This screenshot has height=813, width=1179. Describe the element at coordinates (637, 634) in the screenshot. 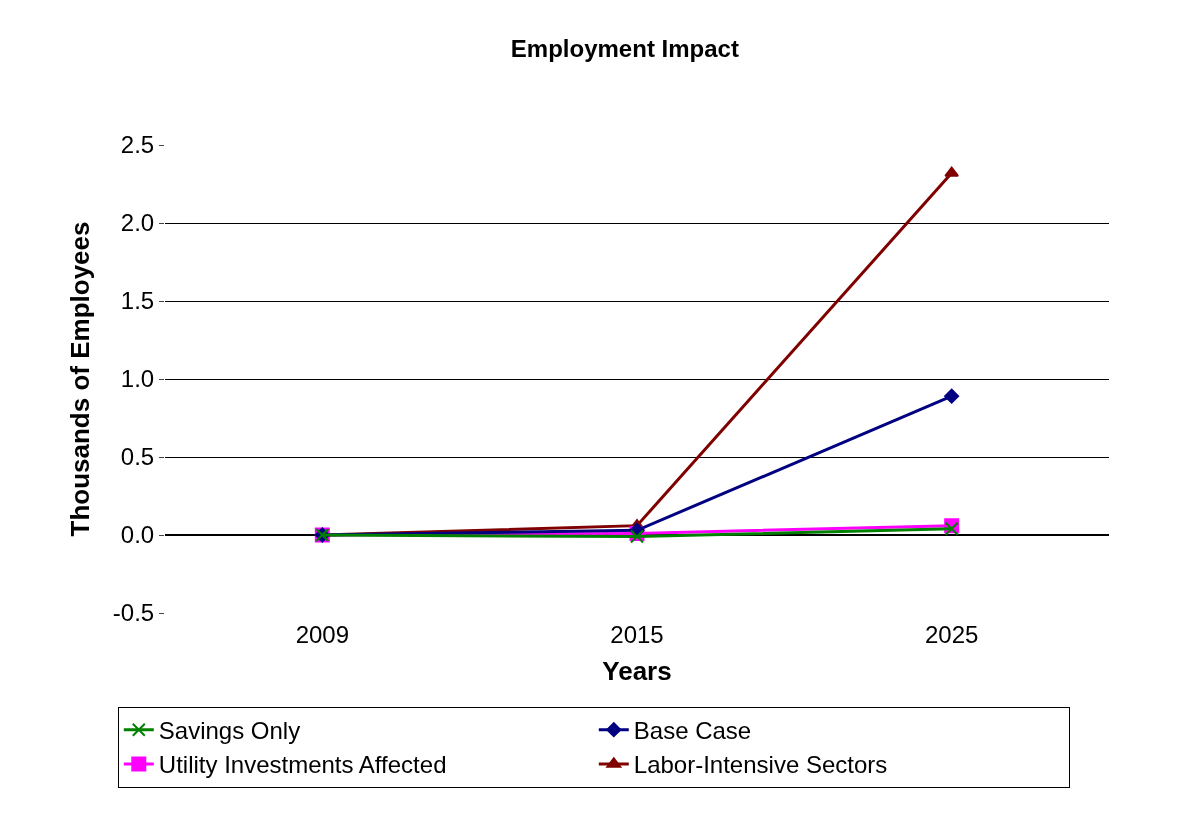

I see `x-tick-label: 2015` at that location.